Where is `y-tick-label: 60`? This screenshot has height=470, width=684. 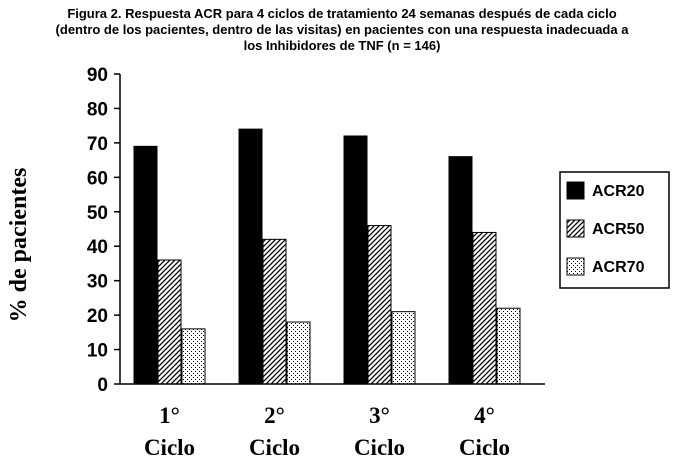
y-tick-label: 60 is located at coordinates (97, 178).